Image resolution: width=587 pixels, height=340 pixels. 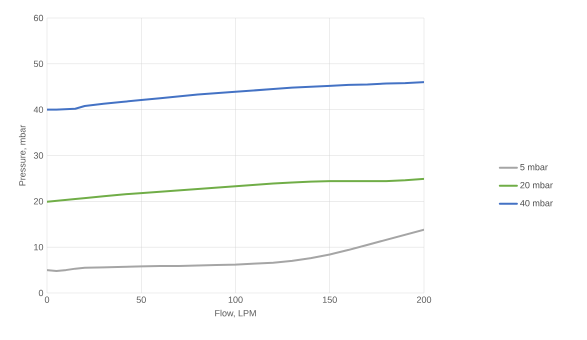 What do you see at coordinates (141, 299) in the screenshot?
I see `x-tick-label: 50` at bounding box center [141, 299].